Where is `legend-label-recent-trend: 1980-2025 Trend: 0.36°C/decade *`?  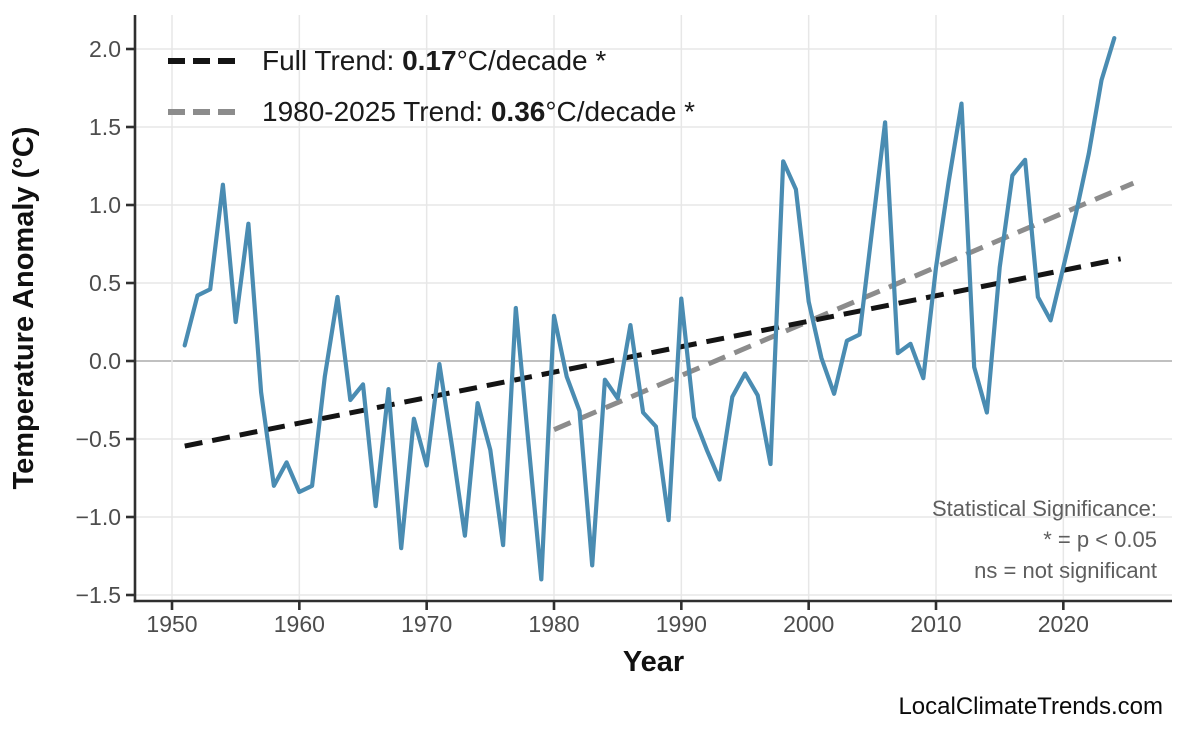 legend-label-recent-trend: 1980-2025 Trend: 0.36°C/decade * is located at coordinates (478, 112).